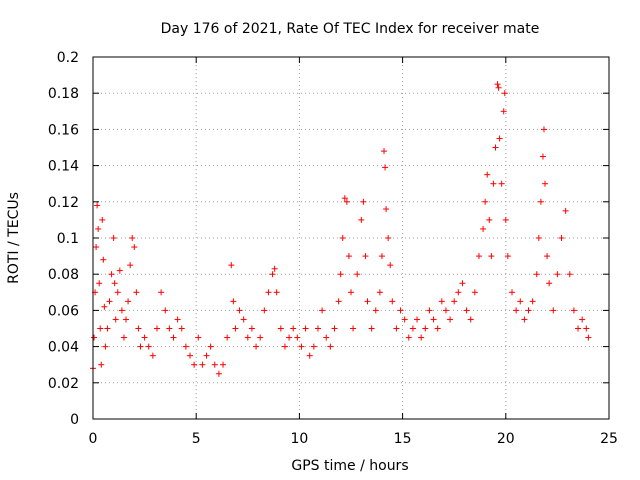 The height and width of the screenshot is (480, 640). Describe the element at coordinates (63, 130) in the screenshot. I see `y-tick-label: 0.16` at that location.